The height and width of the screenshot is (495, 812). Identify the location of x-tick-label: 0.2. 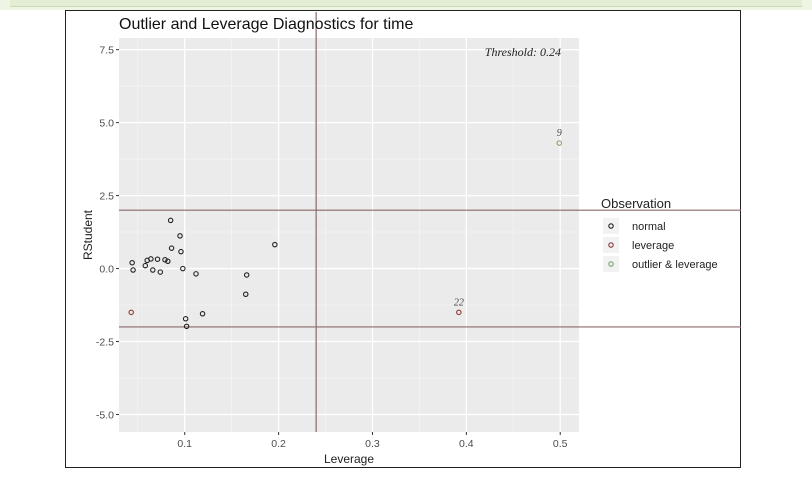
(278, 444).